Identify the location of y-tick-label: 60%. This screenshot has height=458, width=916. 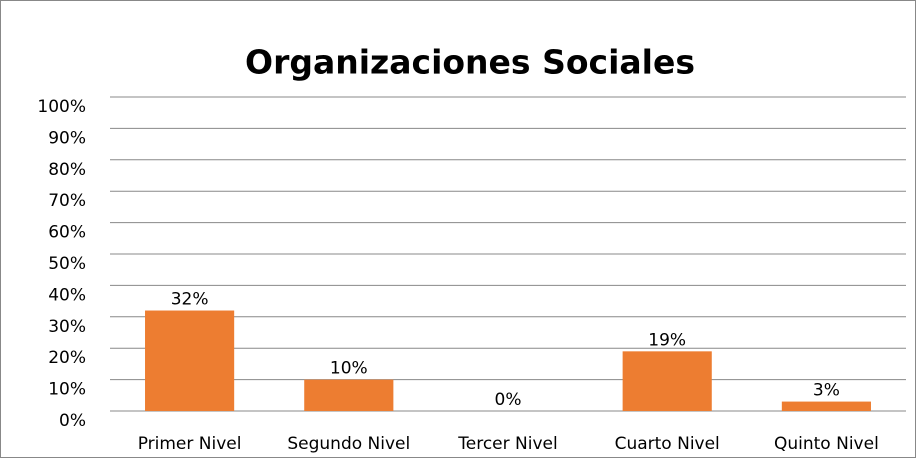
(67, 233).